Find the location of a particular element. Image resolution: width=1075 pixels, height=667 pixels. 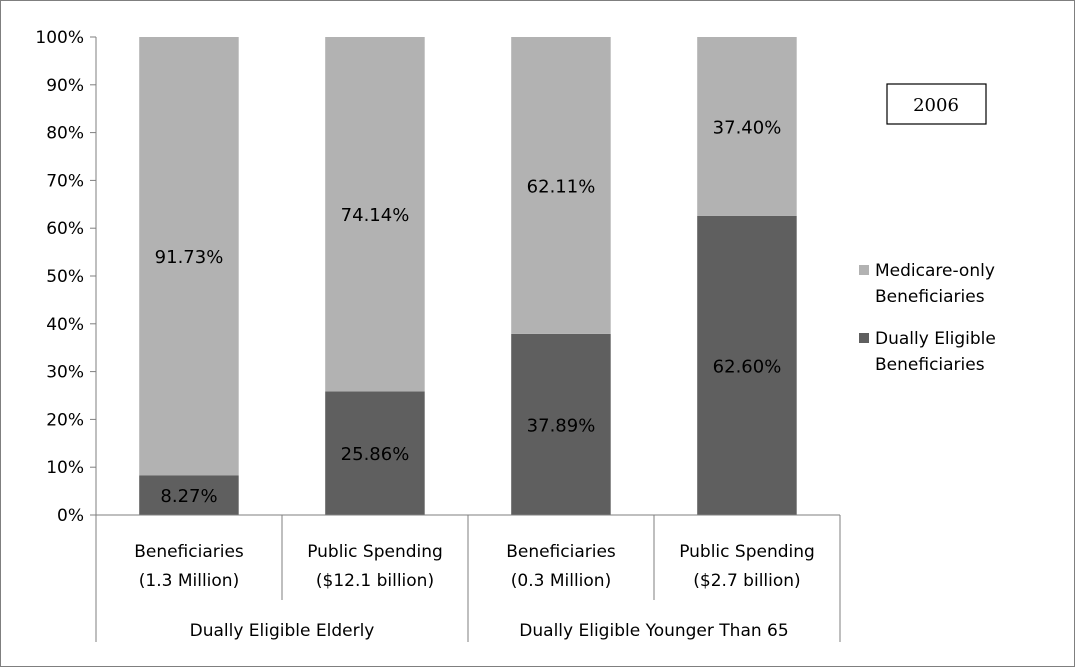

data-label-medicare-only-1: 74.14% is located at coordinates (375, 215).